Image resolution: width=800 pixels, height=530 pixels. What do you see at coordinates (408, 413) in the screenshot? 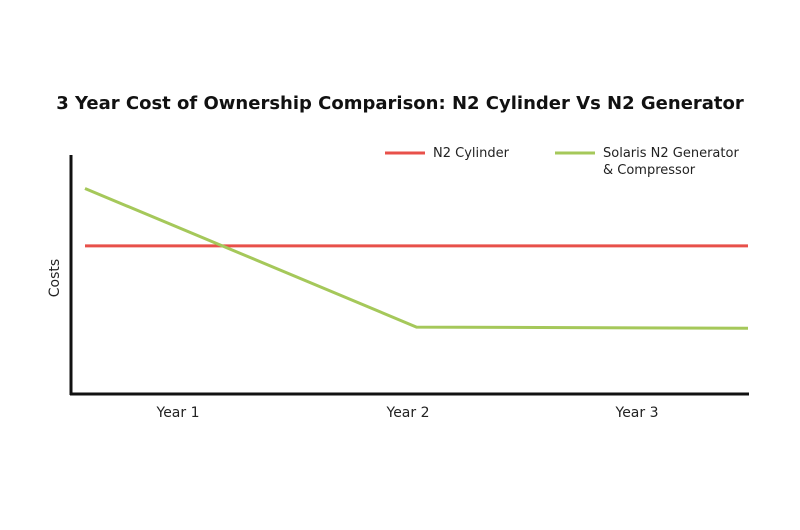
I see `x-tick-label: Year 2` at bounding box center [408, 413].